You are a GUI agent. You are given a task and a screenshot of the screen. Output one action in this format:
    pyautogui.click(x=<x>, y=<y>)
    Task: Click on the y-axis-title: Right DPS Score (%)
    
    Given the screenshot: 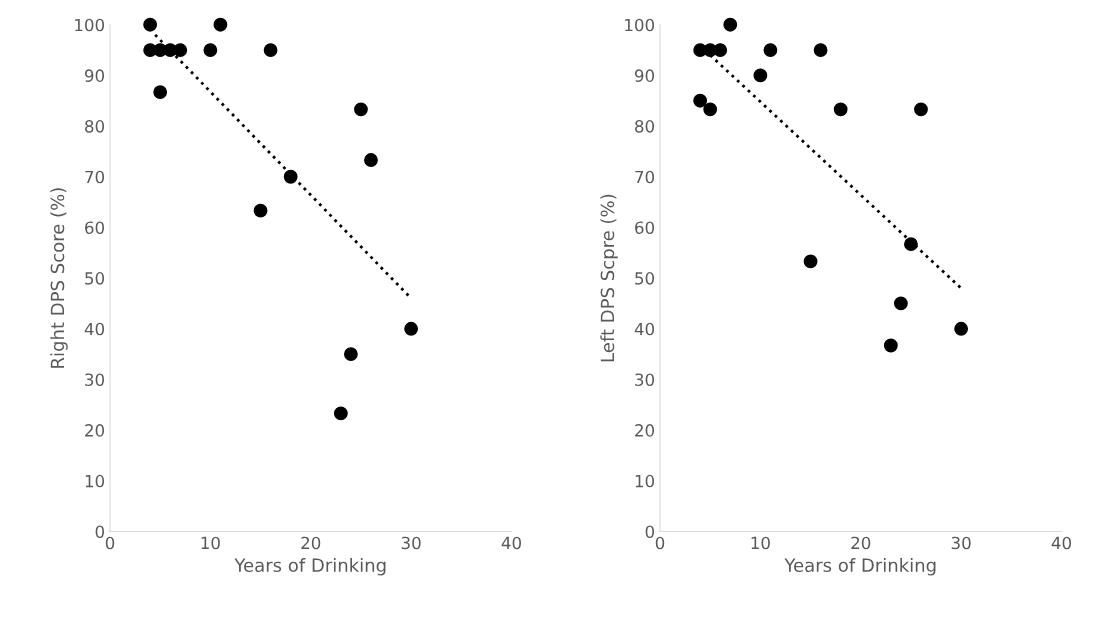 What is the action you would take?
    pyautogui.click(x=59, y=278)
    